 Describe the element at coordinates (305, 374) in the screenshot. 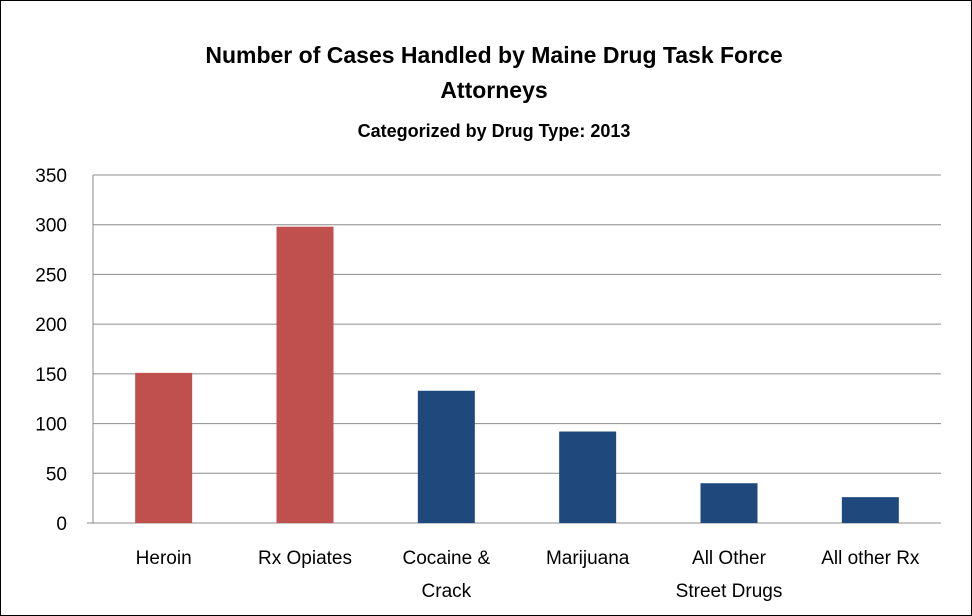

I see `bar-rx-opiates` at that location.